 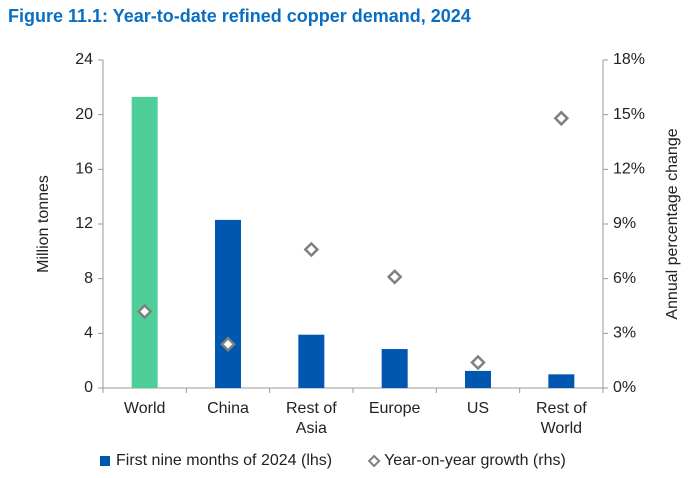 What do you see at coordinates (88, 333) in the screenshot?
I see `y-tick-label: 4` at bounding box center [88, 333].